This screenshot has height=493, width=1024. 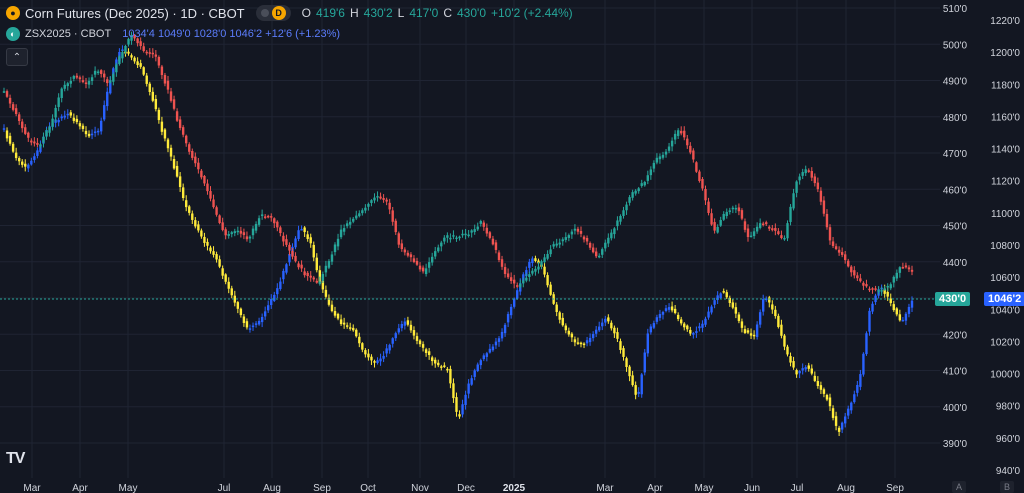 I want to click on right-axis-tick-label: 1020'0, so click(x=1005, y=342).